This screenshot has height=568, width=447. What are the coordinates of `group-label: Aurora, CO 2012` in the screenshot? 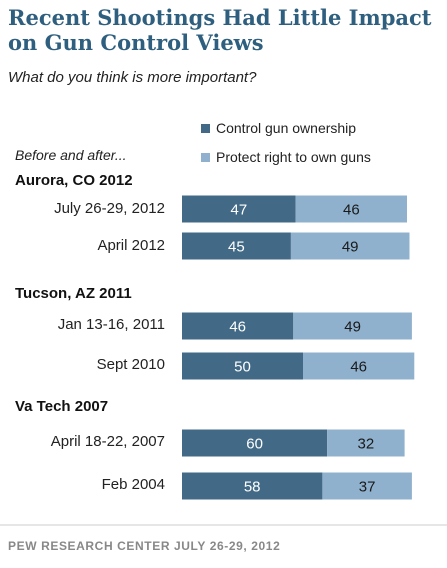 It's located at (74, 180).